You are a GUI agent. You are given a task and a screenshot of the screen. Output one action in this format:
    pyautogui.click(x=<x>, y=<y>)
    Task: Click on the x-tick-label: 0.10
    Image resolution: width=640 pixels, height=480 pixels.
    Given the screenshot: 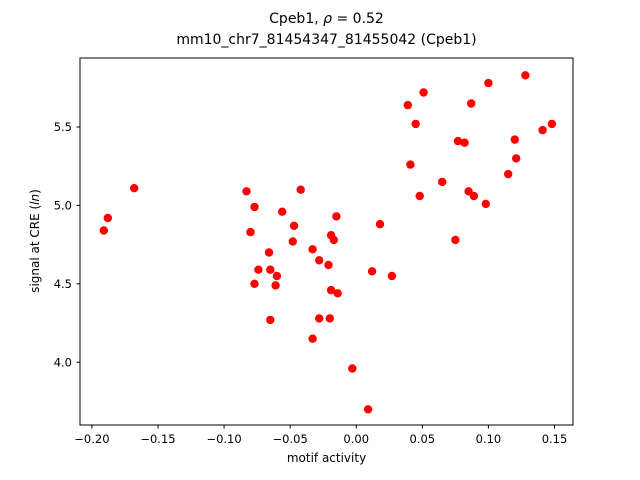 What is the action you would take?
    pyautogui.click(x=489, y=439)
    